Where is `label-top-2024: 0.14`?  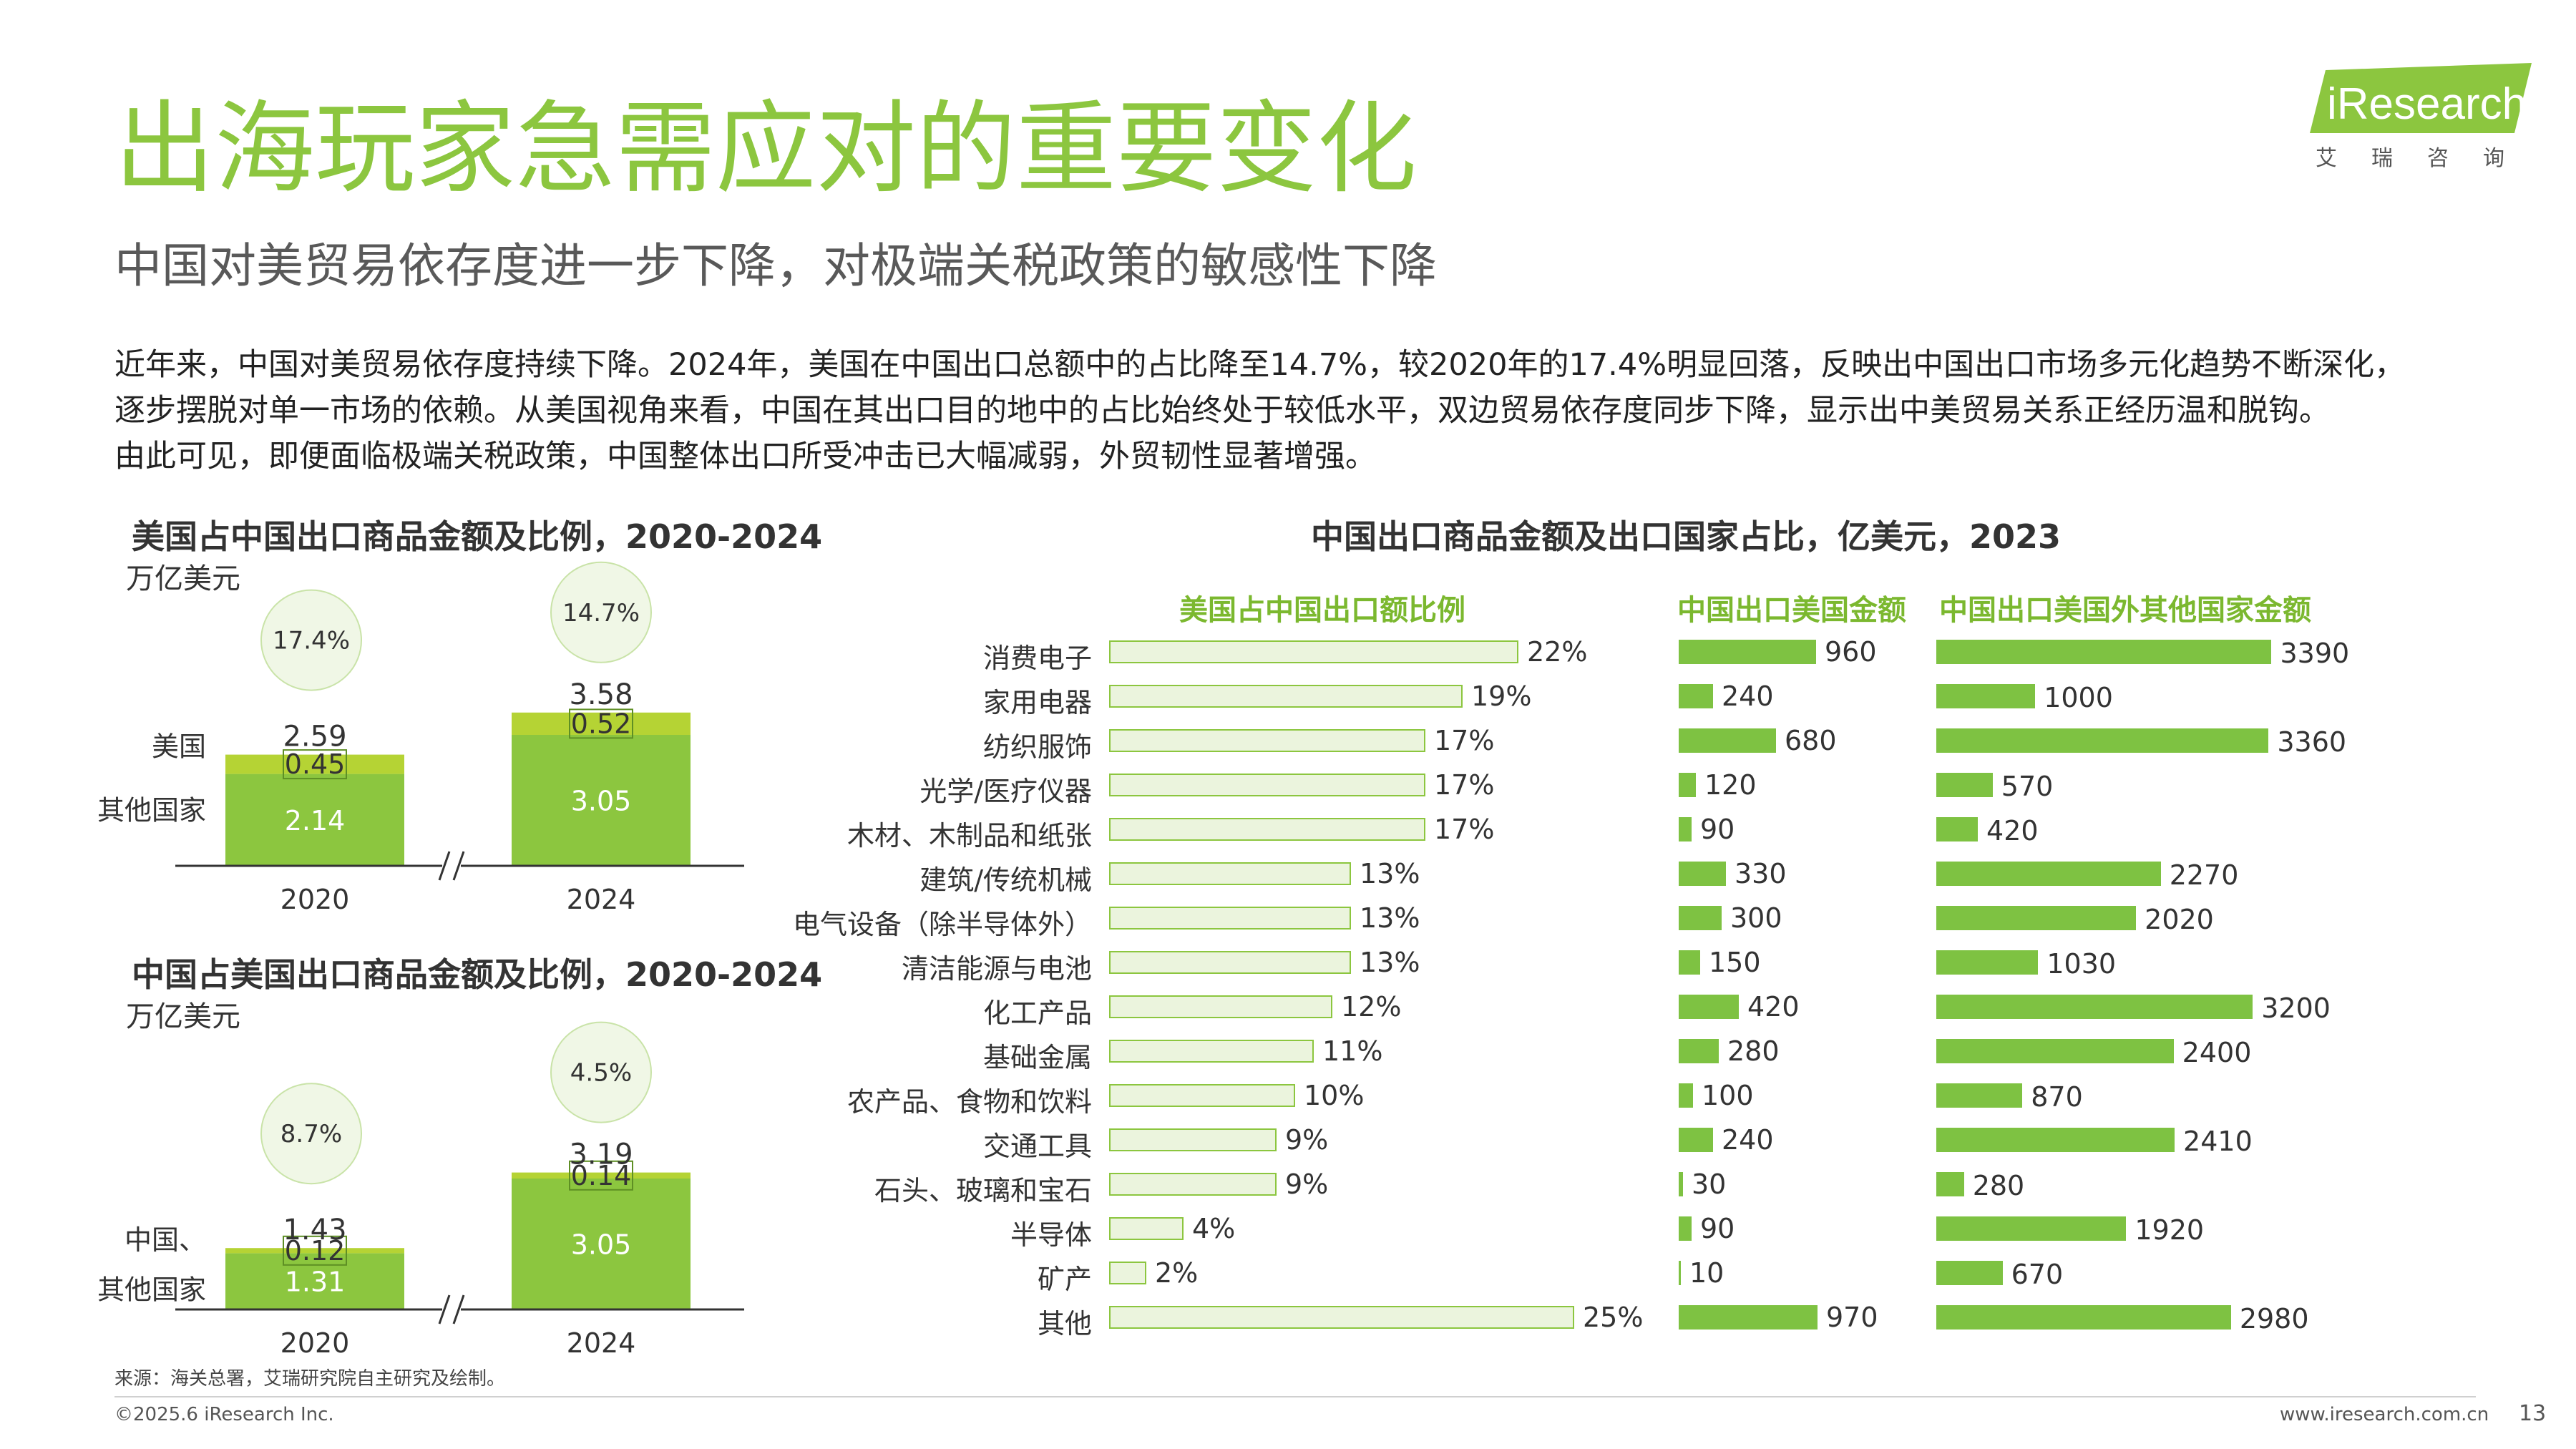 label-top-2024: 0.14 is located at coordinates (601, 1175).